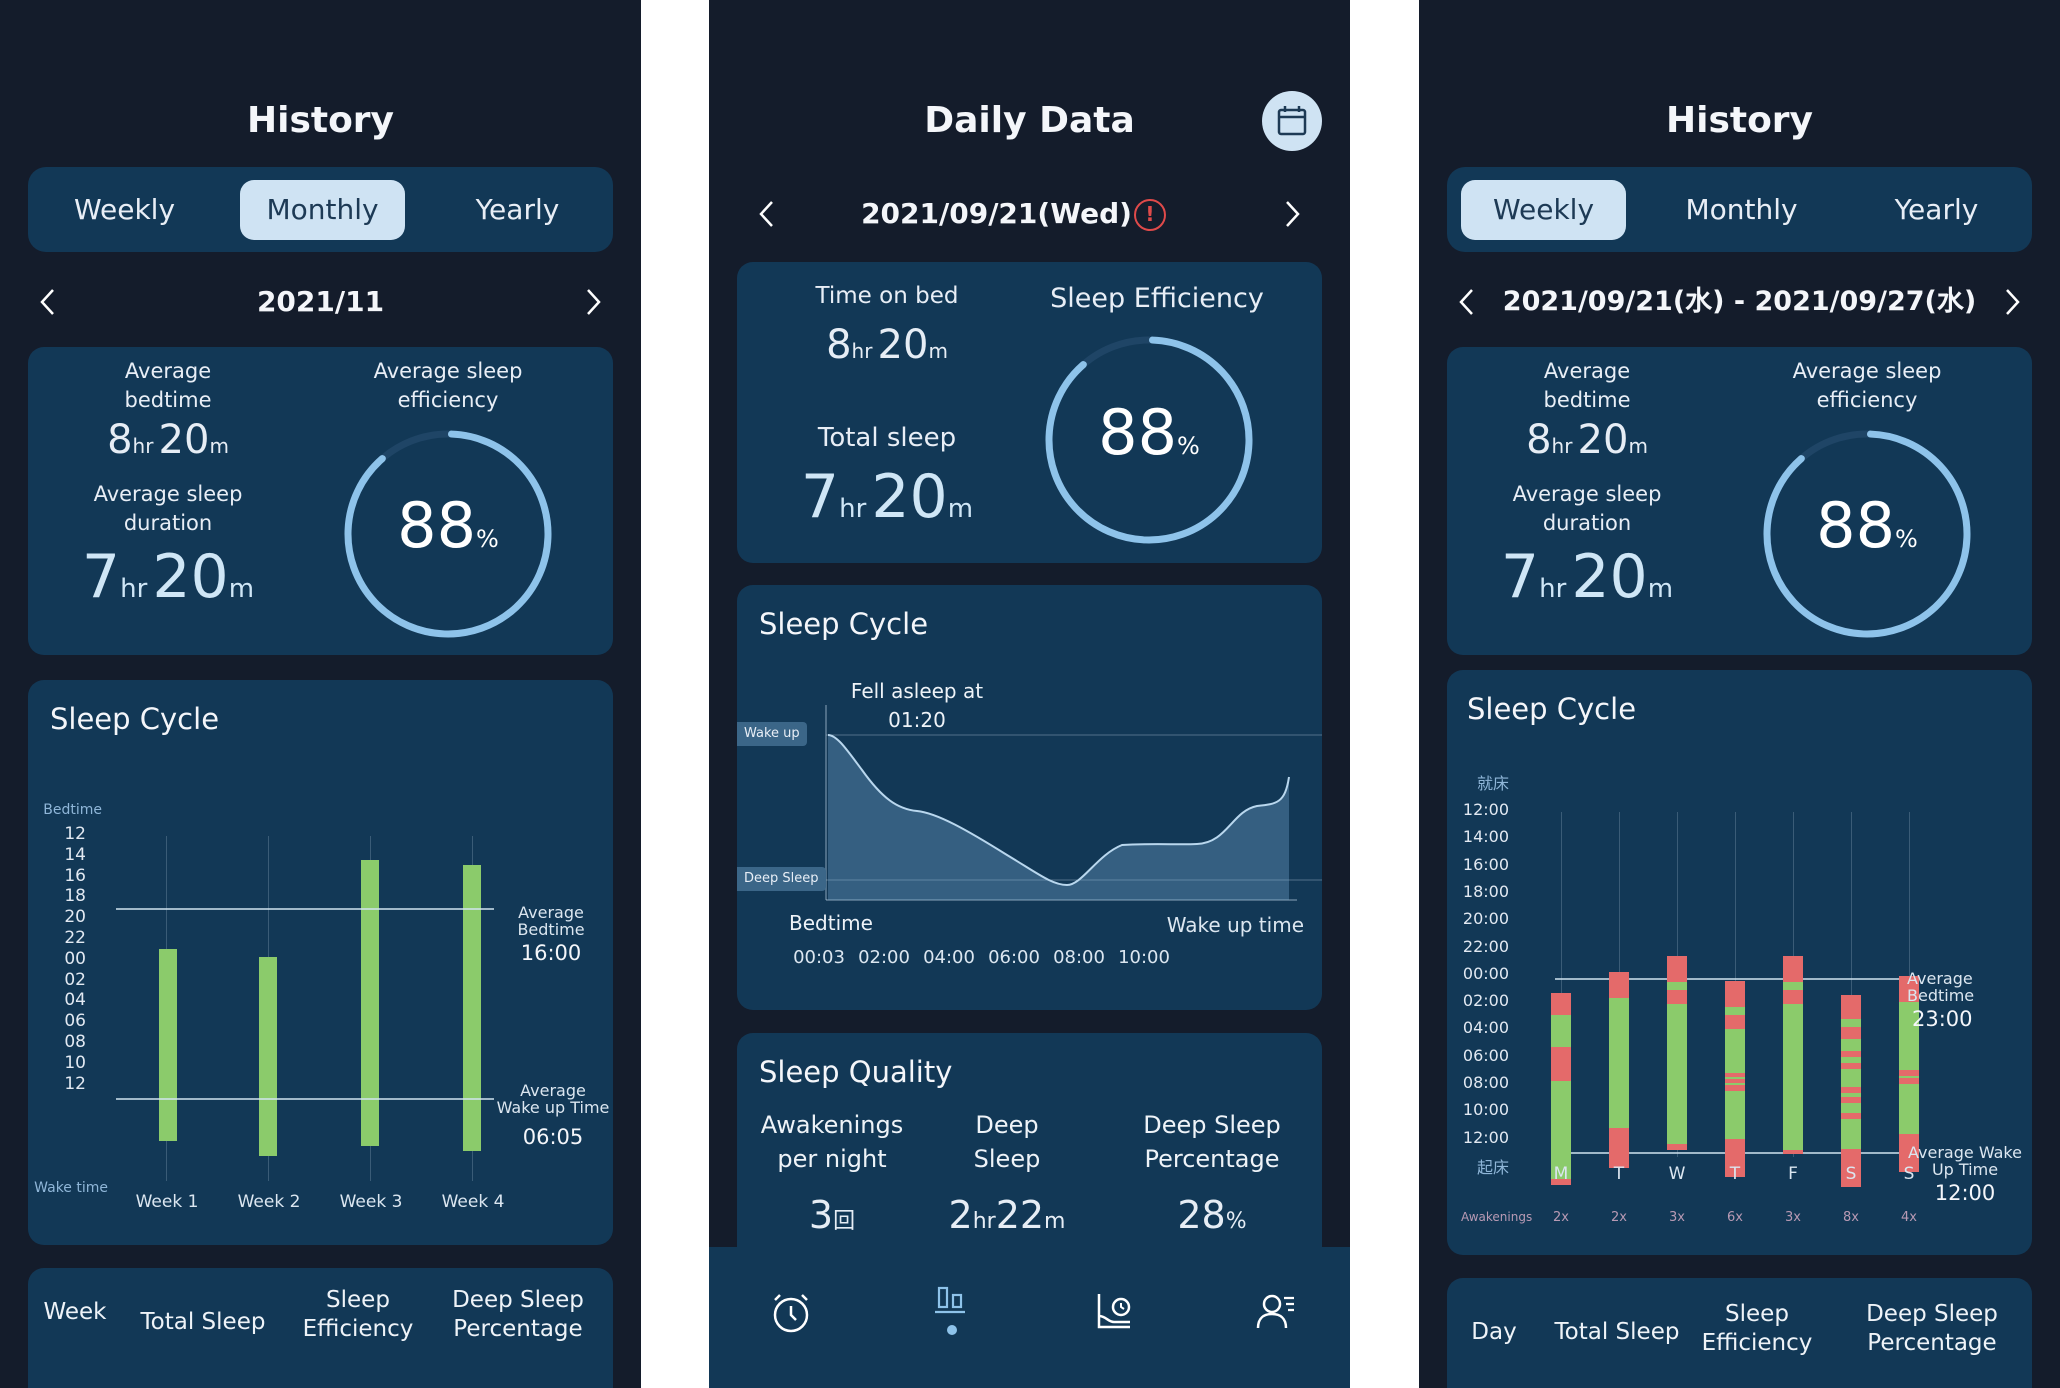  I want to click on x-label: Week 3, so click(371, 1202).